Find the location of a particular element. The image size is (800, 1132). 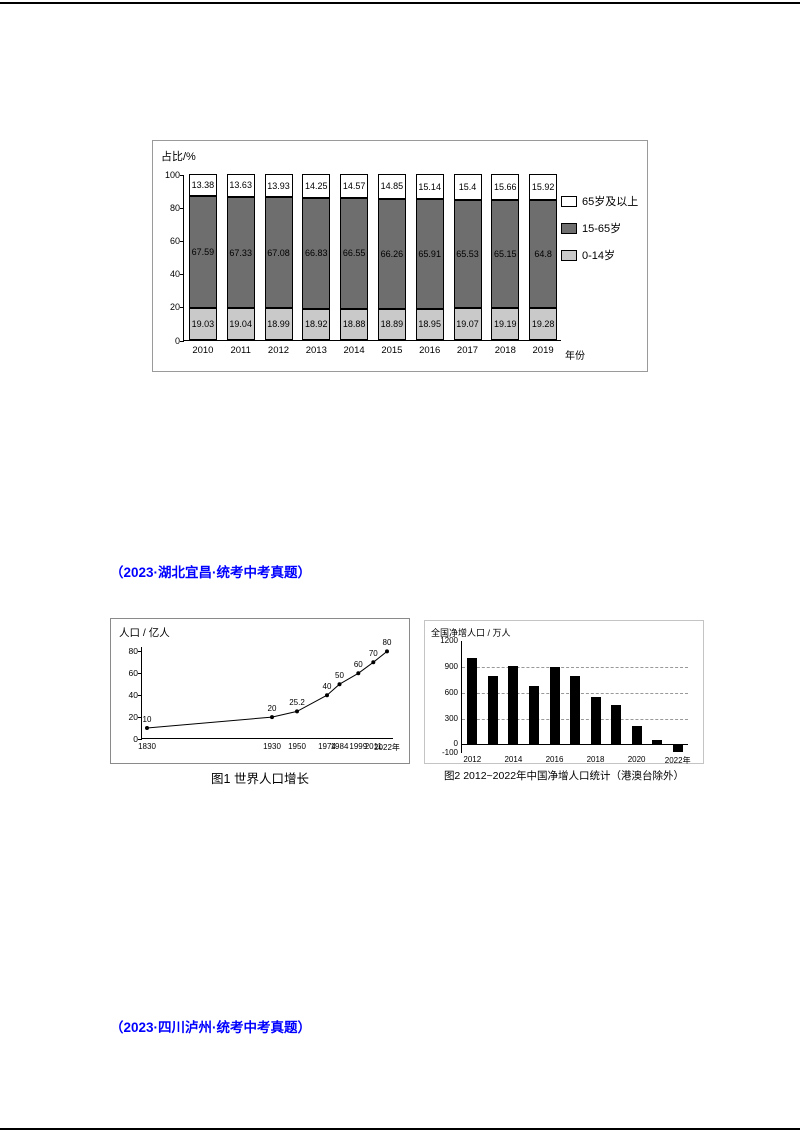

chart1-y-axis-title: 占比/% is located at coordinates (178, 157).